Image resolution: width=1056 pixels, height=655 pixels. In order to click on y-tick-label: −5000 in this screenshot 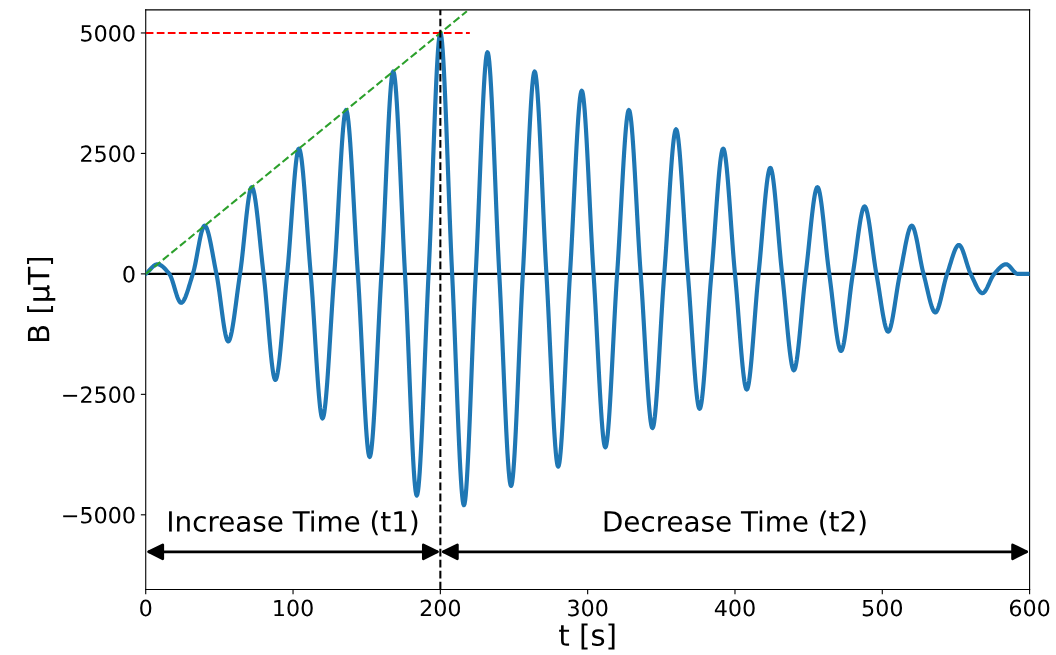, I will do `click(99, 515)`.